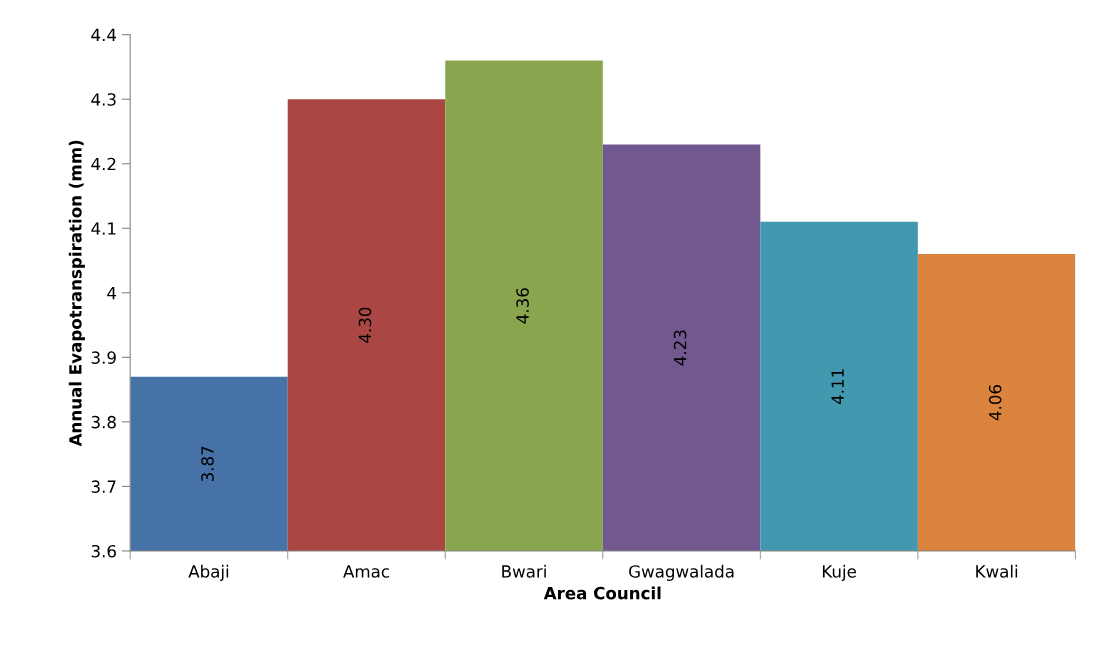 This screenshot has width=1094, height=667. What do you see at coordinates (995, 403) in the screenshot?
I see `data-label: 4.06` at bounding box center [995, 403].